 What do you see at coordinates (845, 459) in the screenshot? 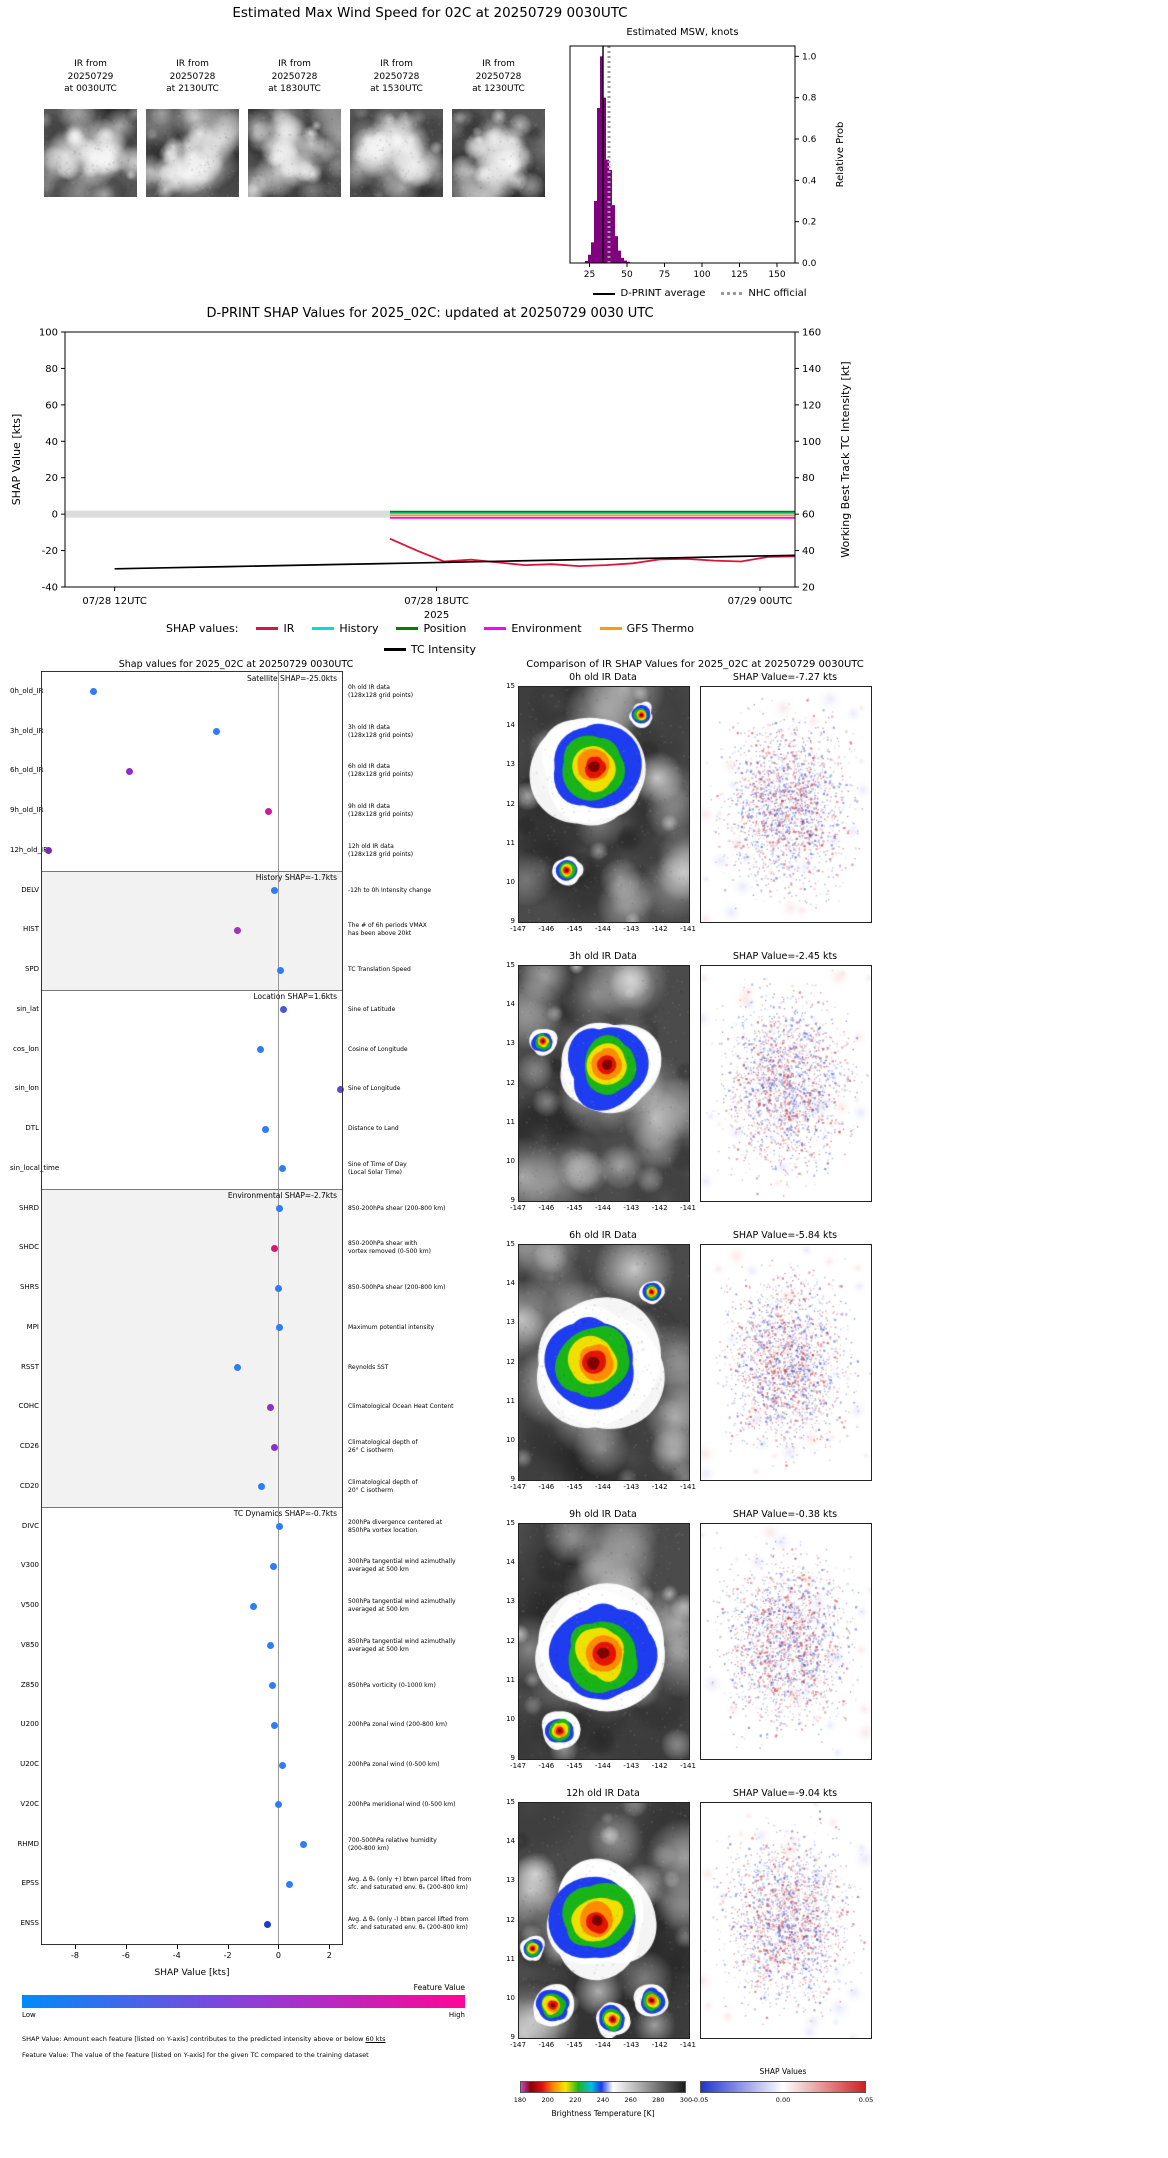
I see `svg-text:Working Best Track TC Intensit: Working Best Track TC Intensity [kt]` at bounding box center [845, 459].